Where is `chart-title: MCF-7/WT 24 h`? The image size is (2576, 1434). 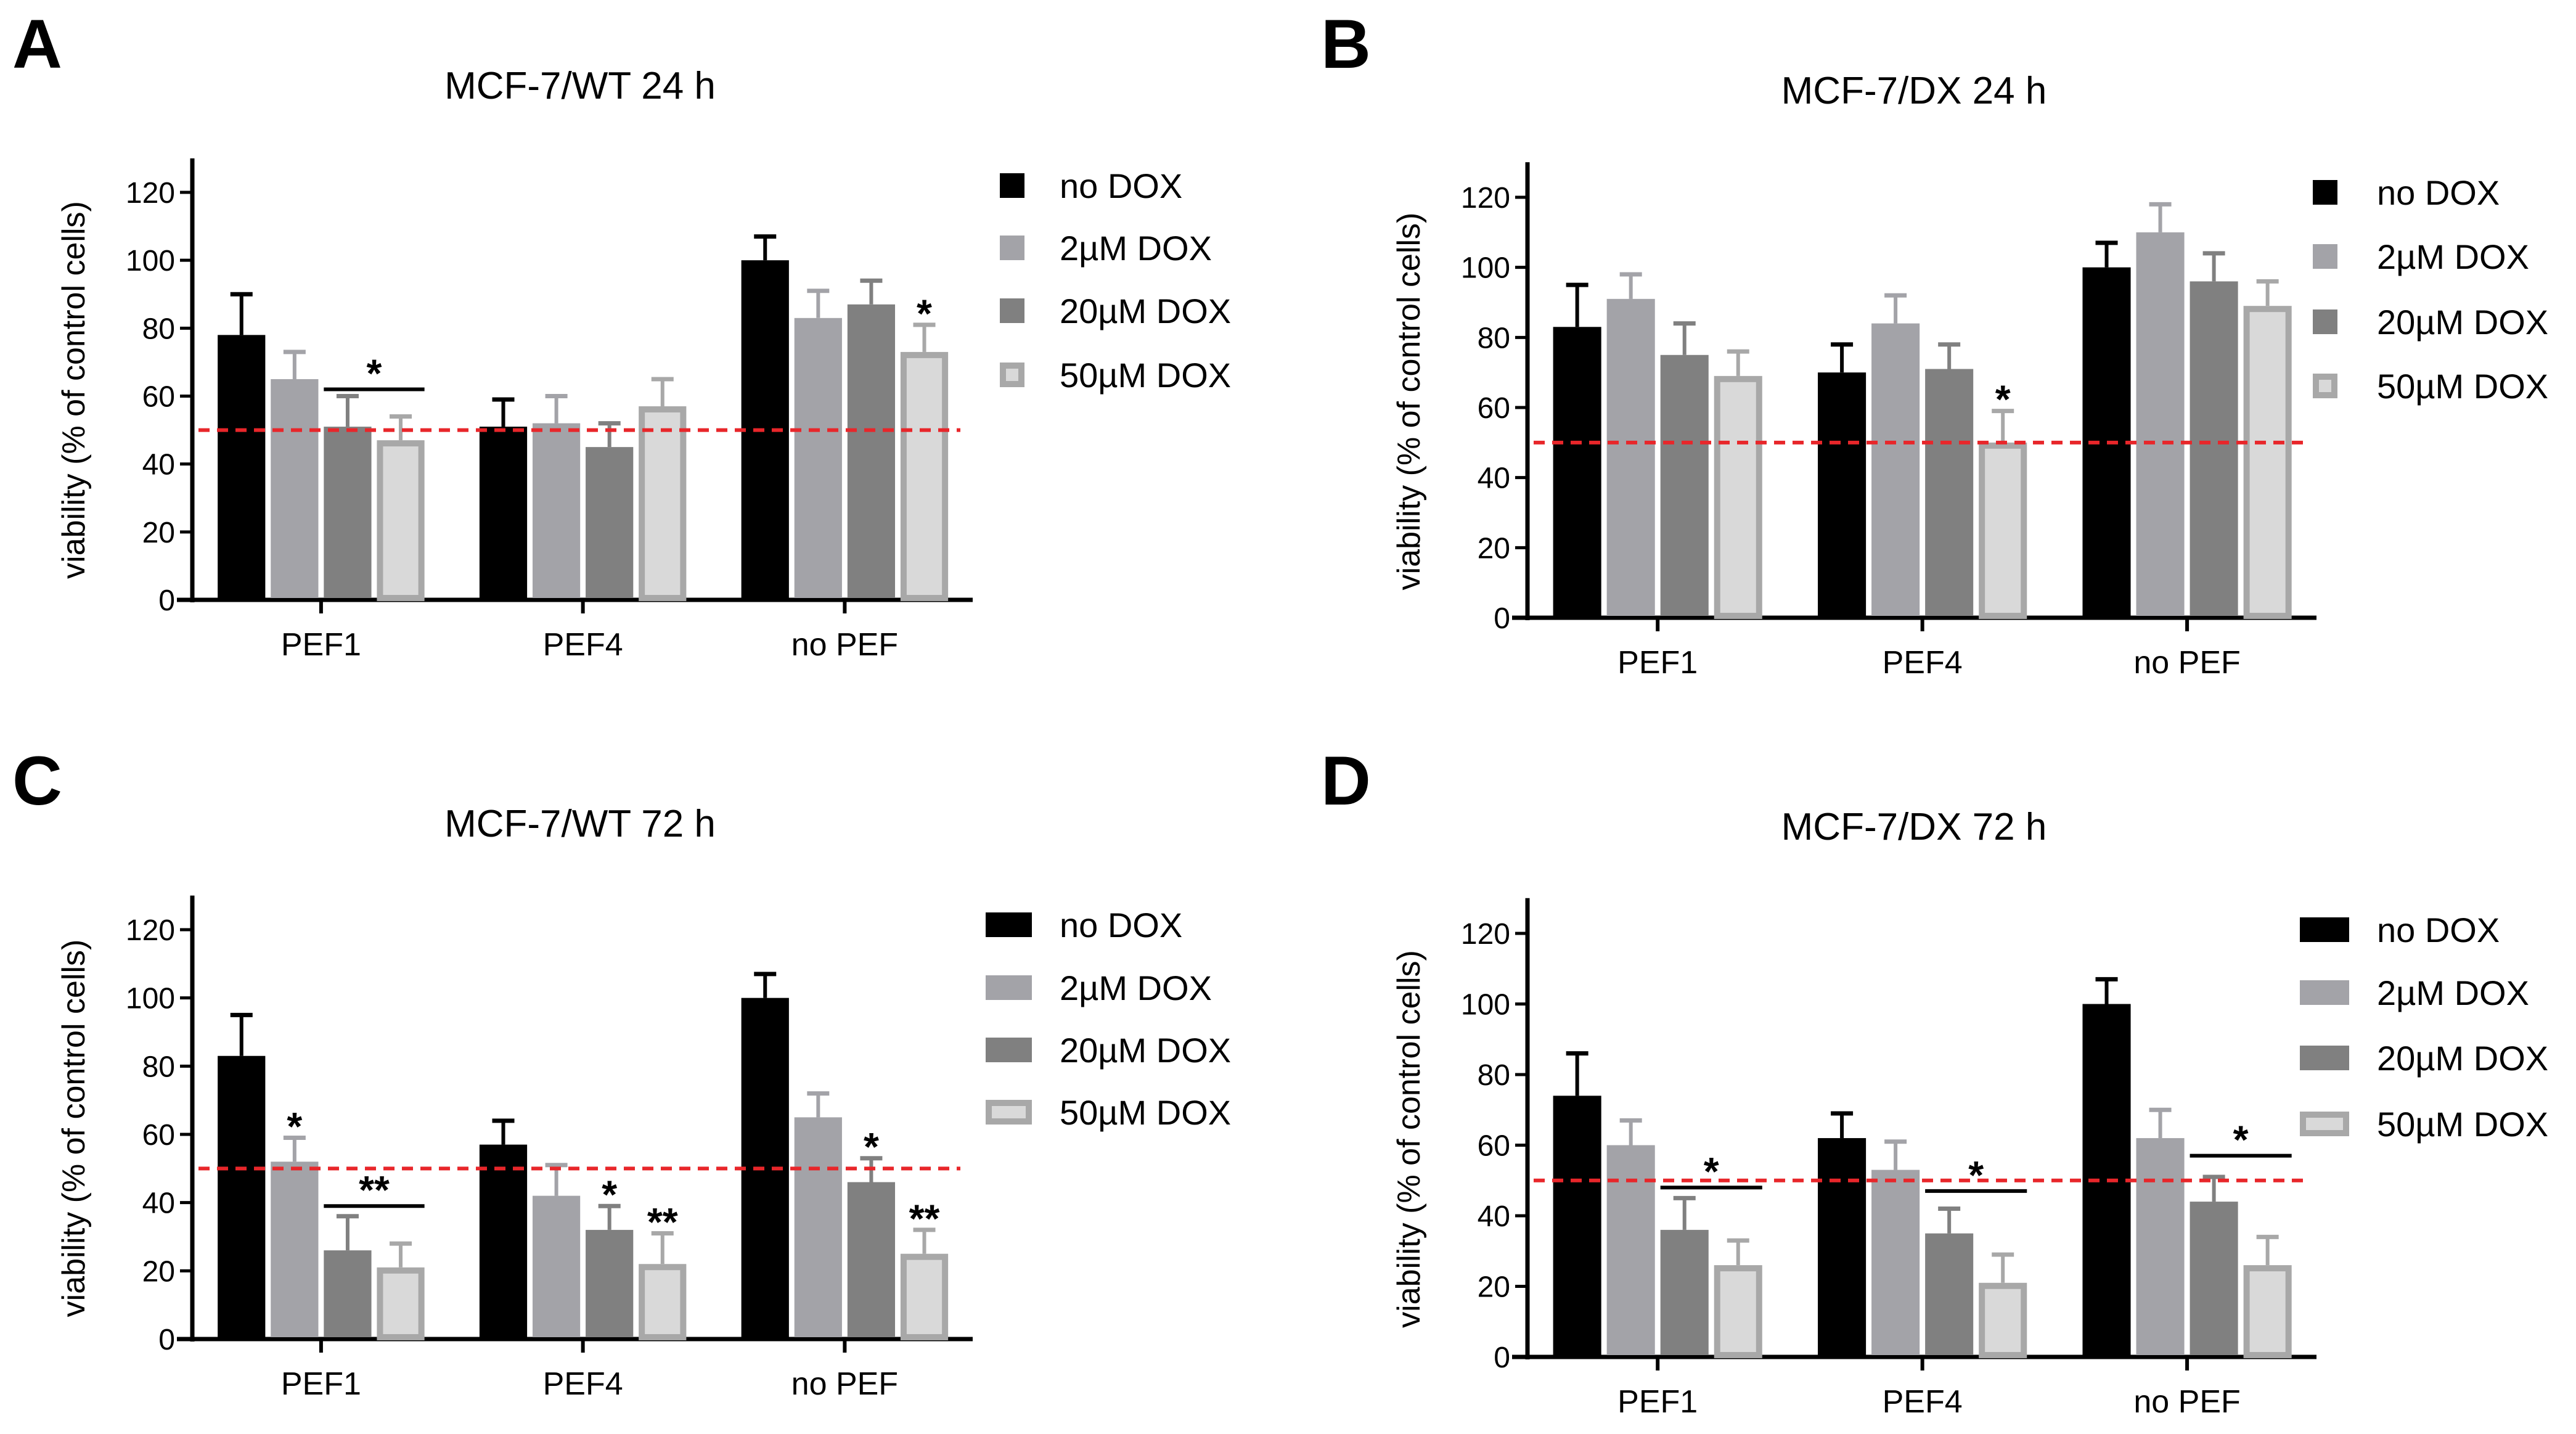
chart-title: MCF-7/WT 24 h is located at coordinates (580, 86).